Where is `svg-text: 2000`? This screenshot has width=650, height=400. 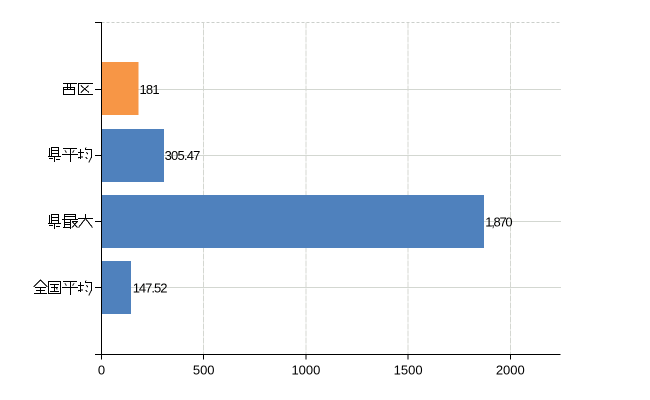
svg-text: 2000 is located at coordinates (510, 370).